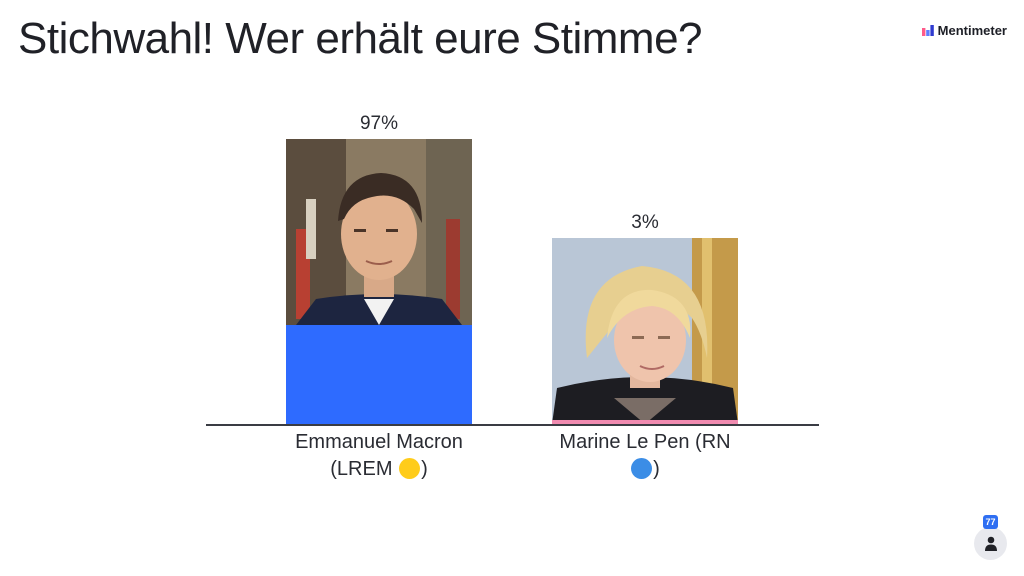 The image size is (1024, 576). What do you see at coordinates (927, 30) in the screenshot?
I see `mentimeter-logo-icon` at bounding box center [927, 30].